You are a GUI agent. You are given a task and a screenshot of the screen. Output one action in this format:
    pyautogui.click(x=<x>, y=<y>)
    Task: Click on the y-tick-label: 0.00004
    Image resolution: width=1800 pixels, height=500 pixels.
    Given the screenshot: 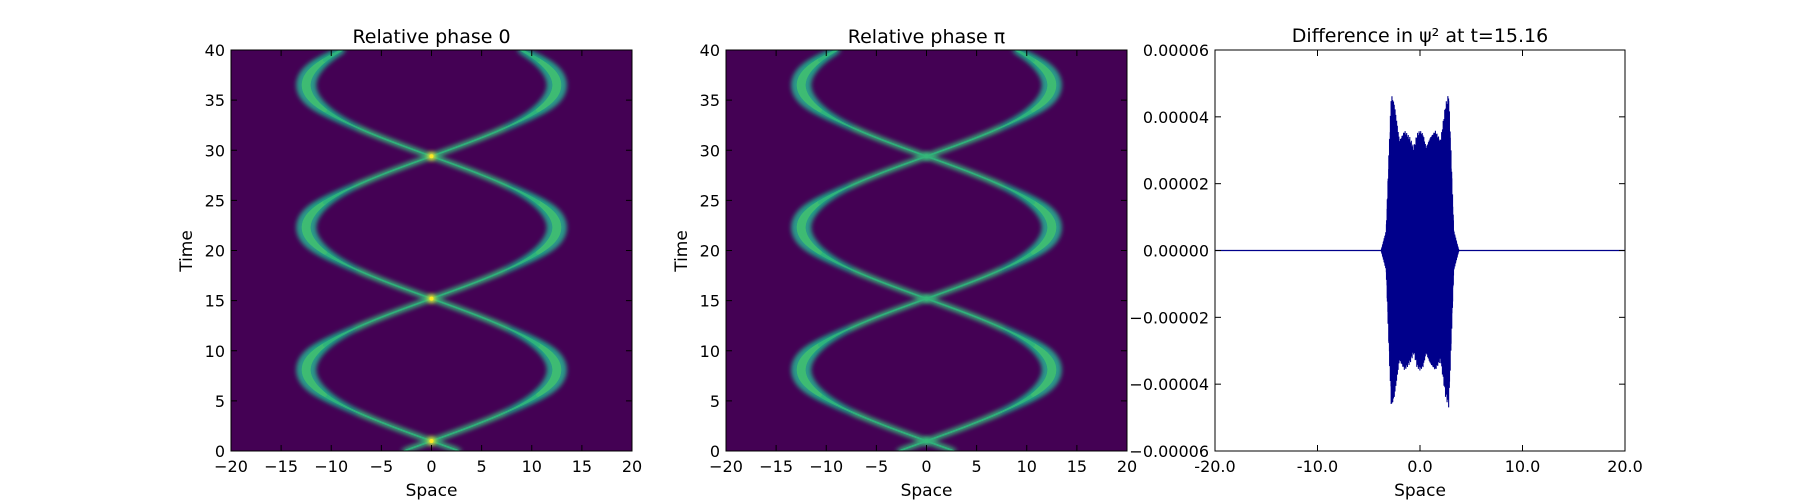 What is the action you would take?
    pyautogui.click(x=1176, y=117)
    